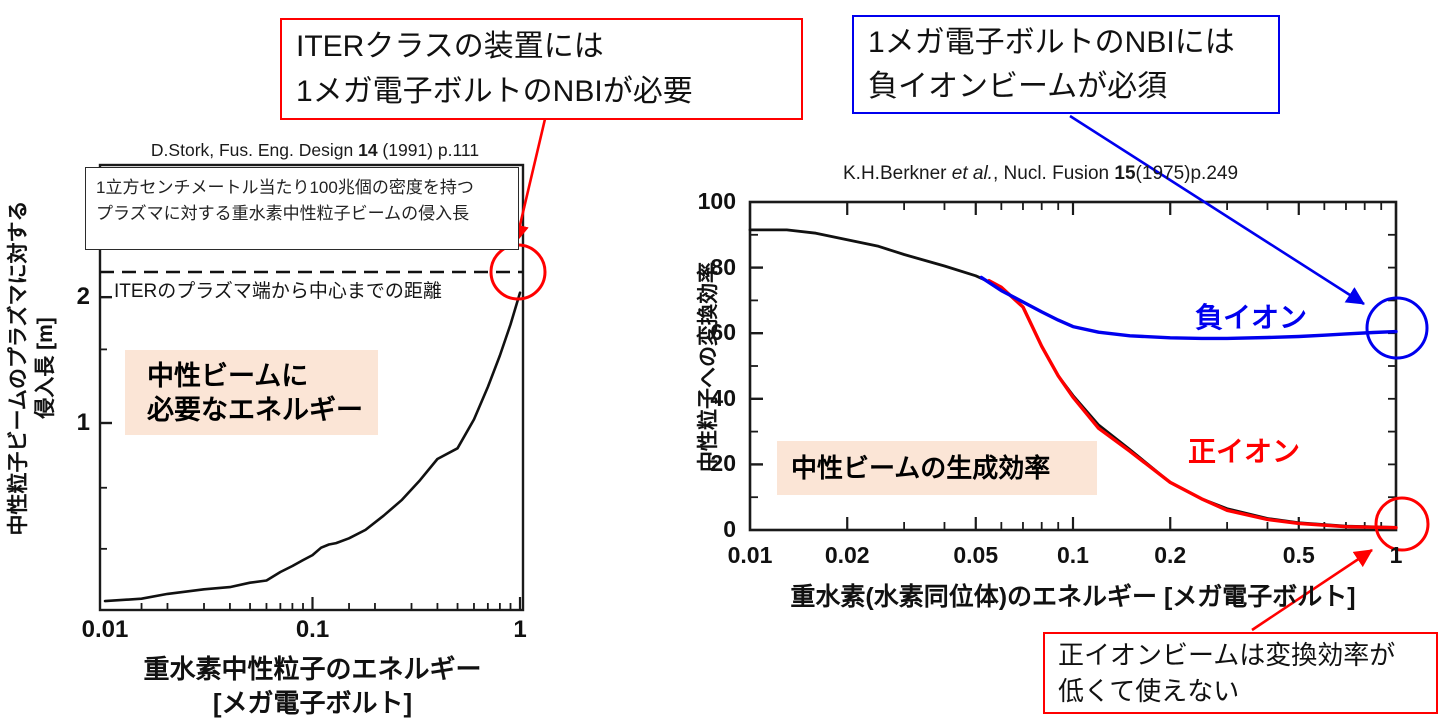 The width and height of the screenshot is (1448, 726). Describe the element at coordinates (723, 397) in the screenshot. I see `right-y-tick-label: 40` at that location.